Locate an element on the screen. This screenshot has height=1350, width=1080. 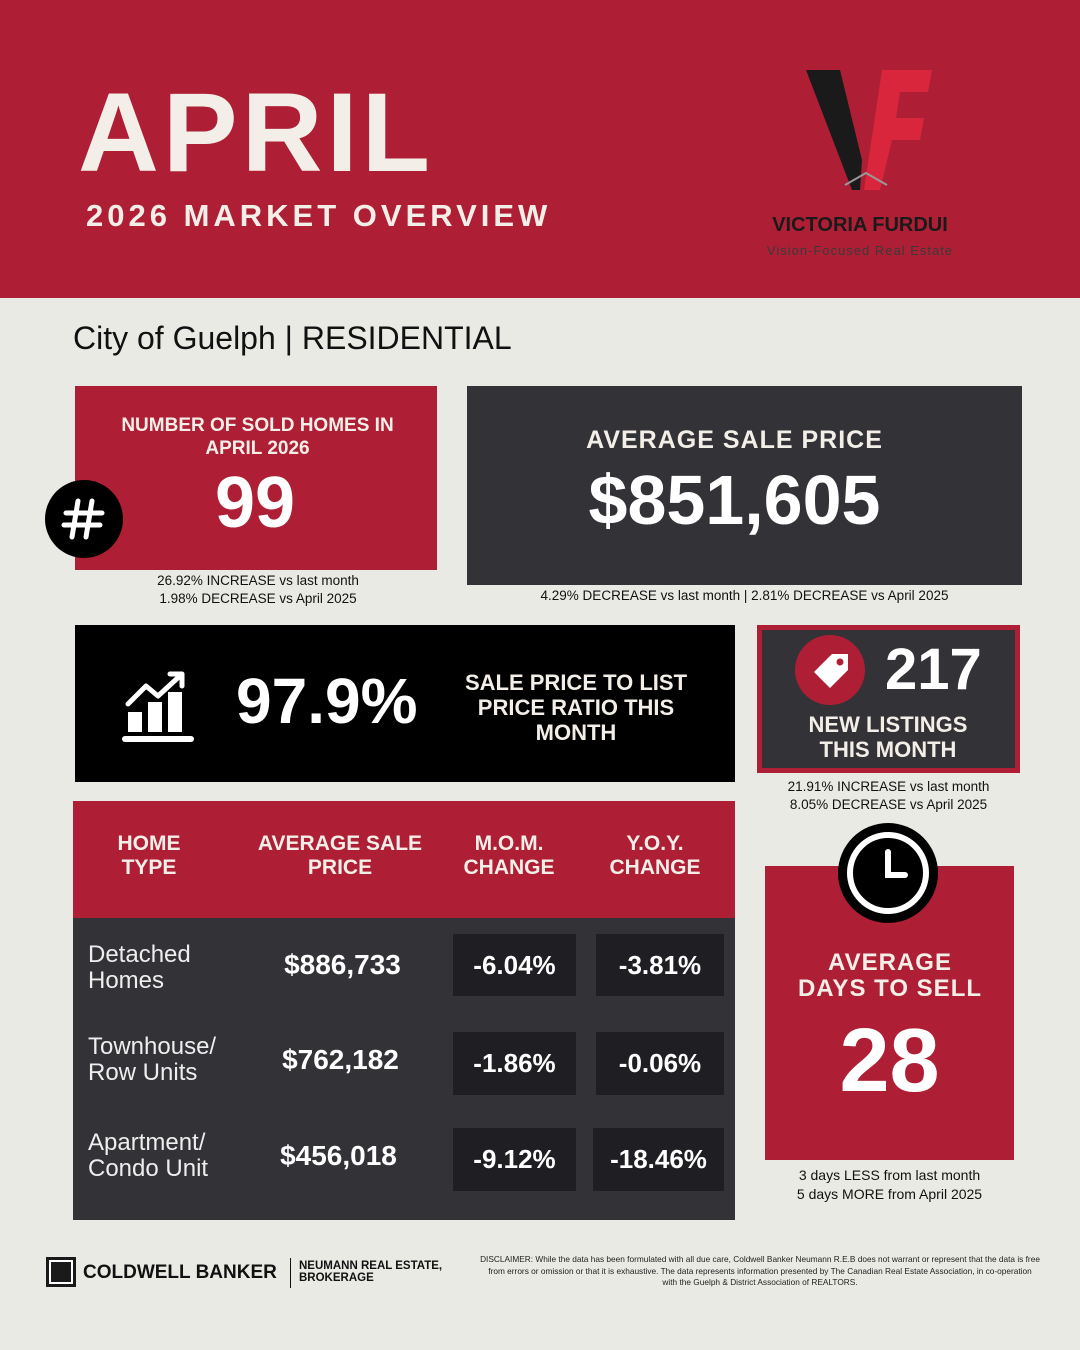
brokerage: COLDWELL BANKER is located at coordinates (180, 1272).